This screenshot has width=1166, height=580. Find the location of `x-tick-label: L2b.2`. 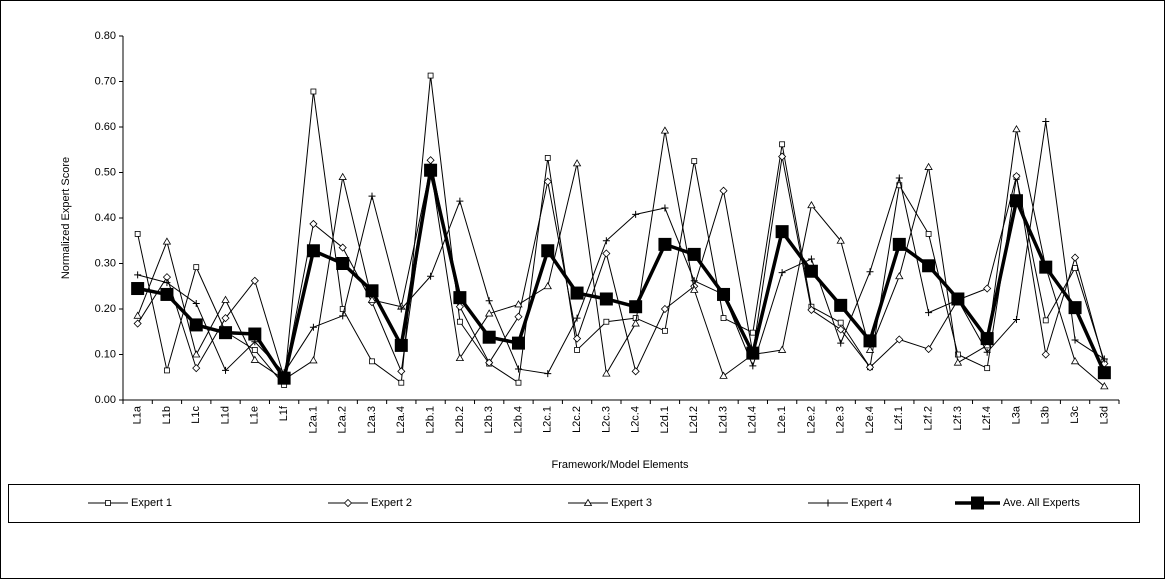

x-tick-label: L2b.2 is located at coordinates (460, 420).